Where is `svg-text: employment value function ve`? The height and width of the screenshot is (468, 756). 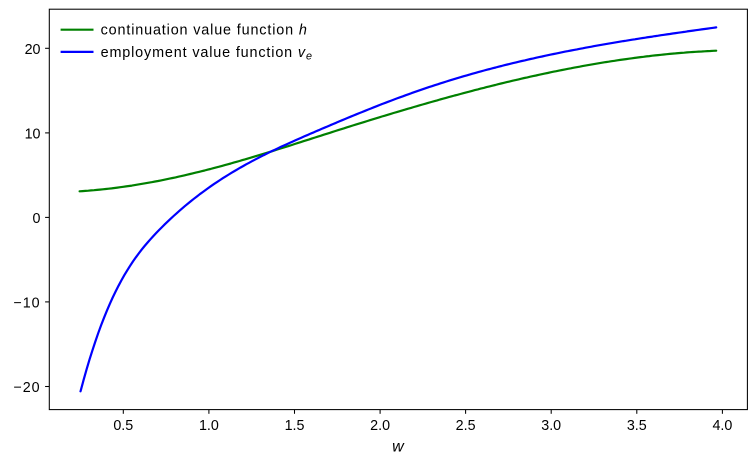
svg-text: employment value function ve is located at coordinates (207, 54).